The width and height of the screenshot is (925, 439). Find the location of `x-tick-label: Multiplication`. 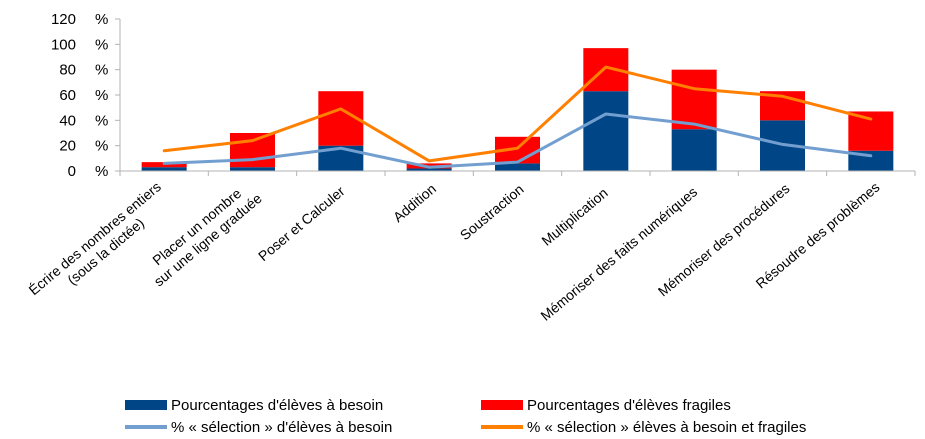

x-tick-label: Multiplication is located at coordinates (574, 216).